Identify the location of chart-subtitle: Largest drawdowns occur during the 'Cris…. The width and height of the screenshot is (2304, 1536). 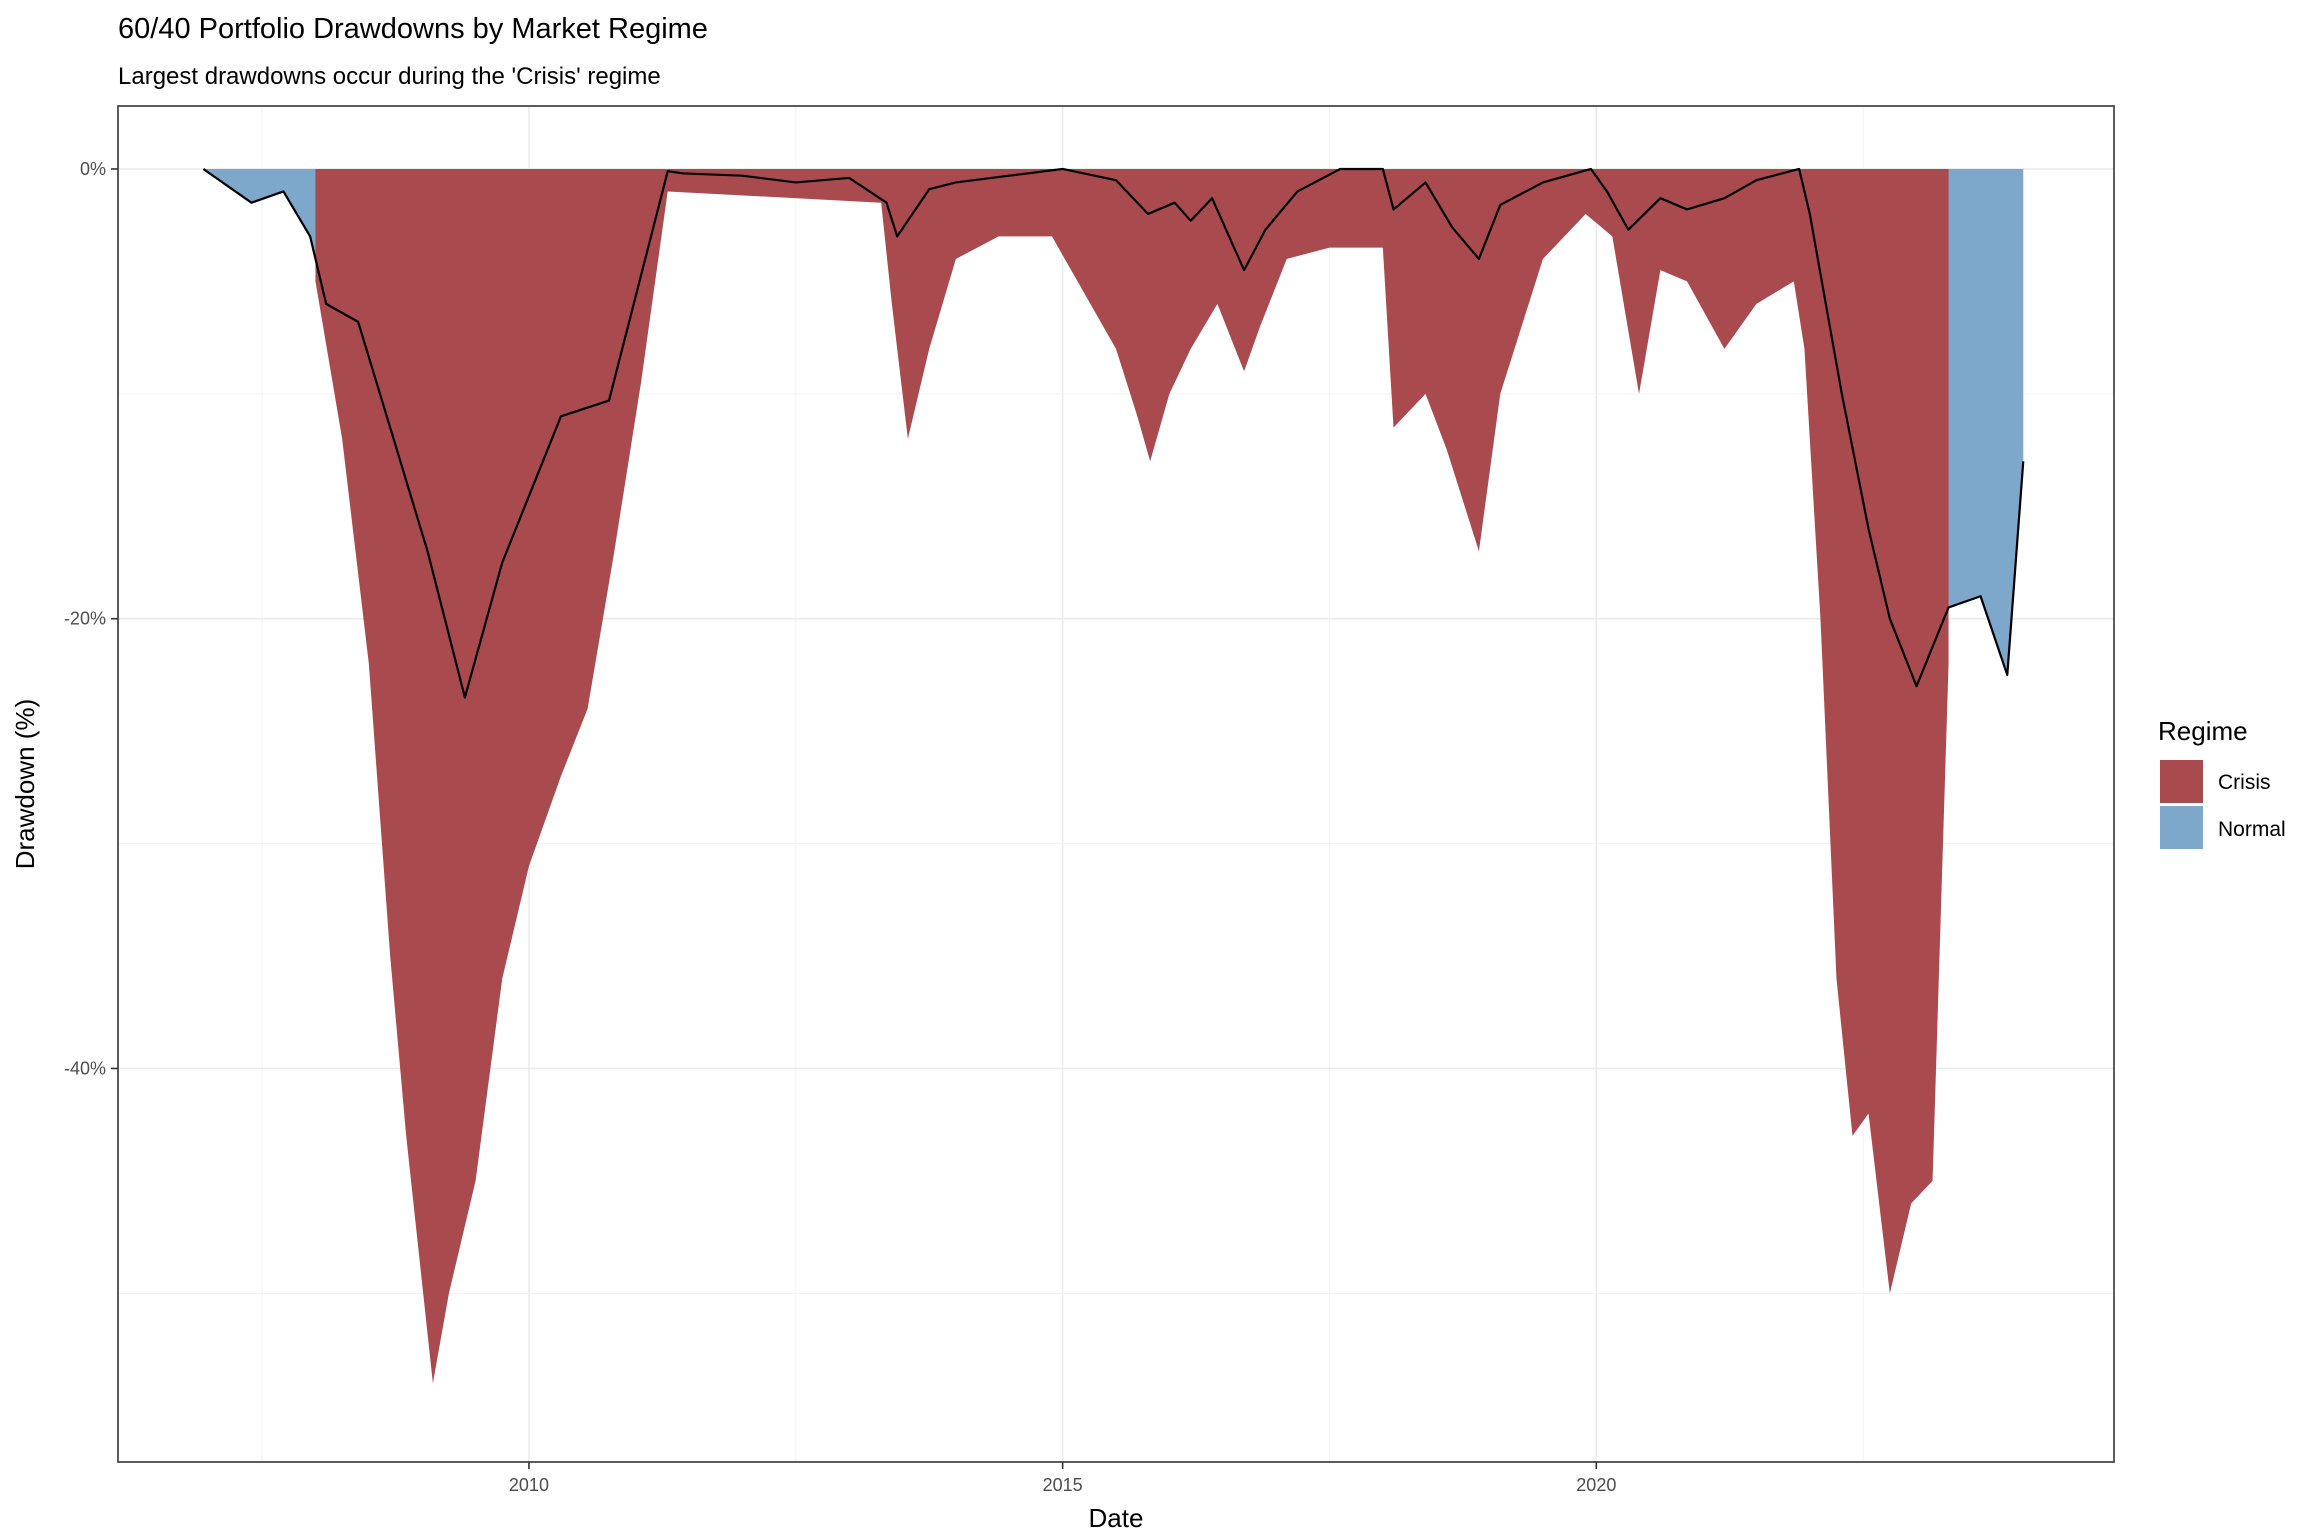
(389, 76).